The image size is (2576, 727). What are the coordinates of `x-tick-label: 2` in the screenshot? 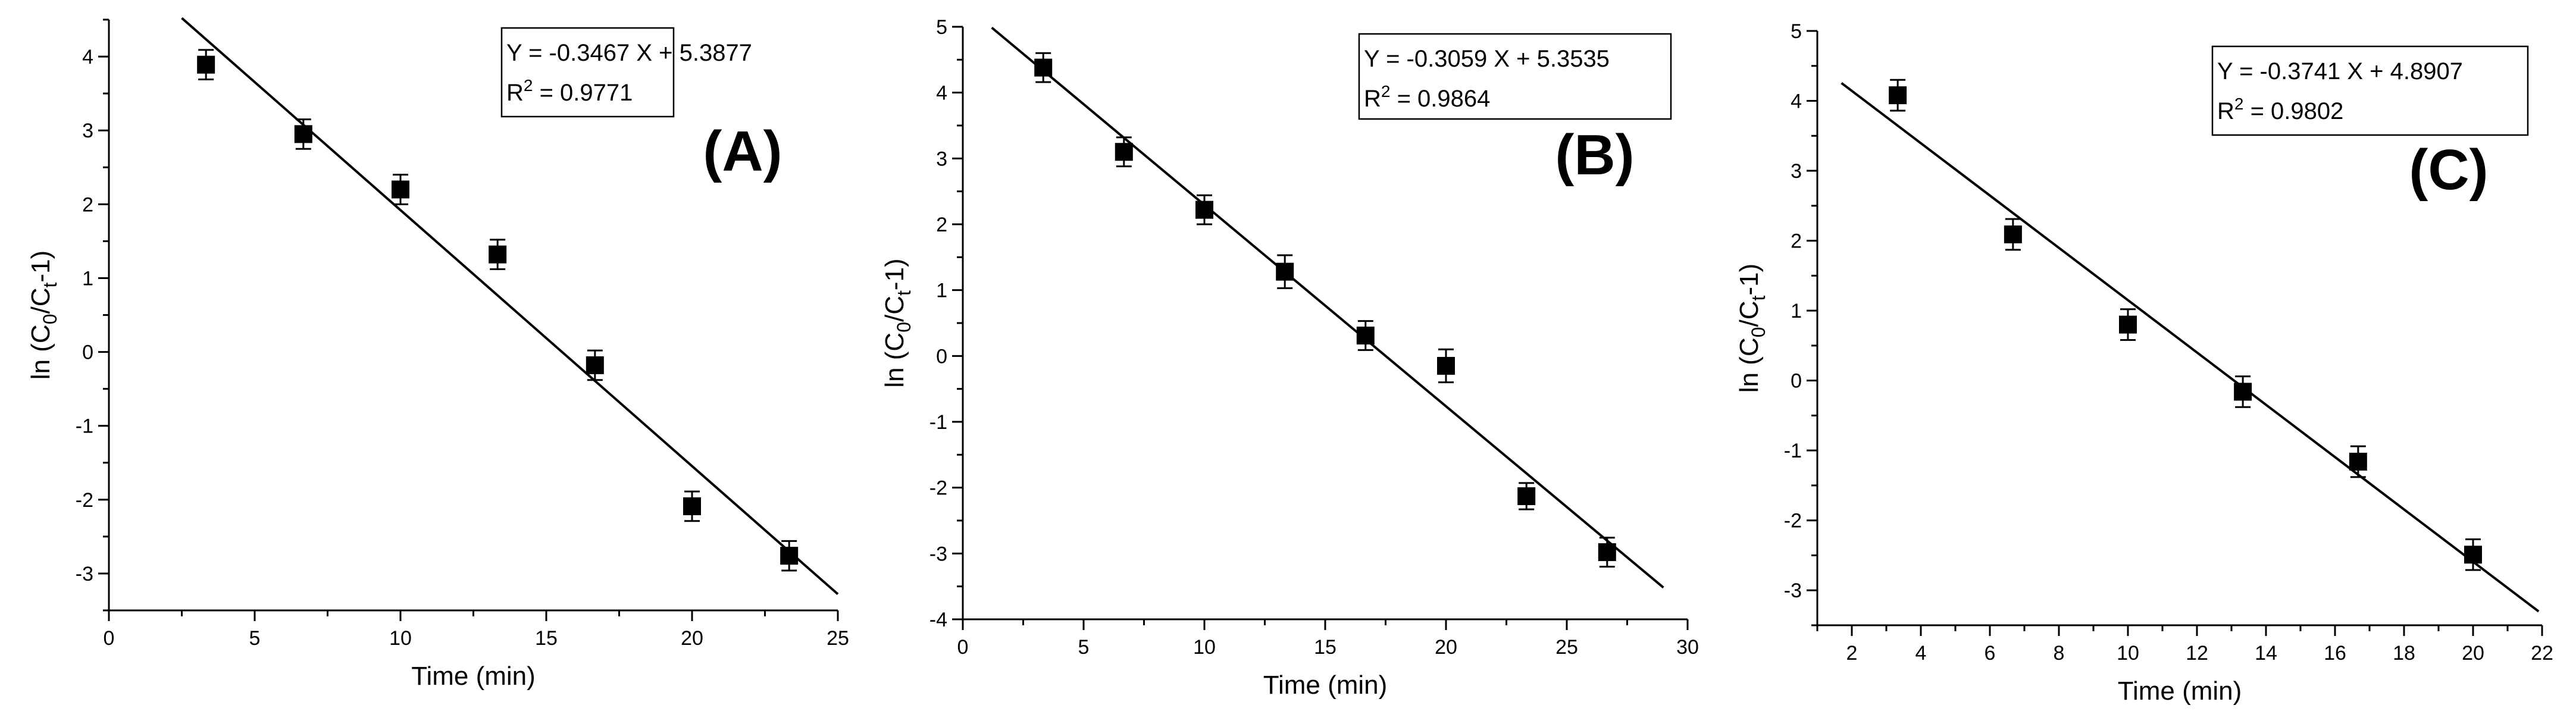 It's located at (1852, 654).